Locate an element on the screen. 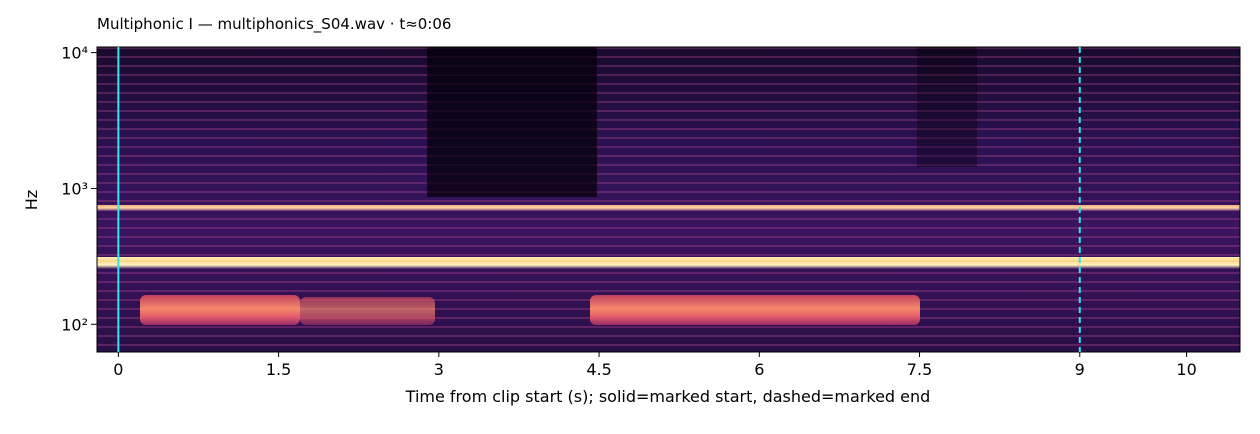  x-tick-label: 0 is located at coordinates (118, 369).